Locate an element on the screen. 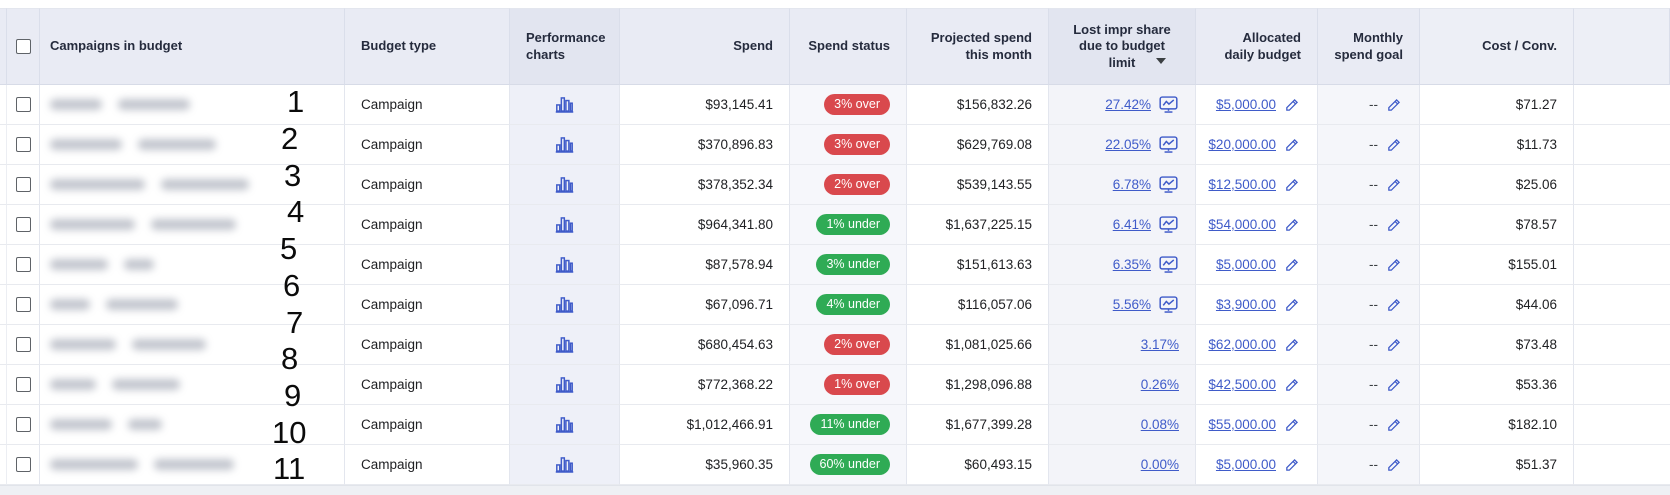 The image size is (1670, 495). allocated-budget-link: $20,000.00 is located at coordinates (1242, 144).